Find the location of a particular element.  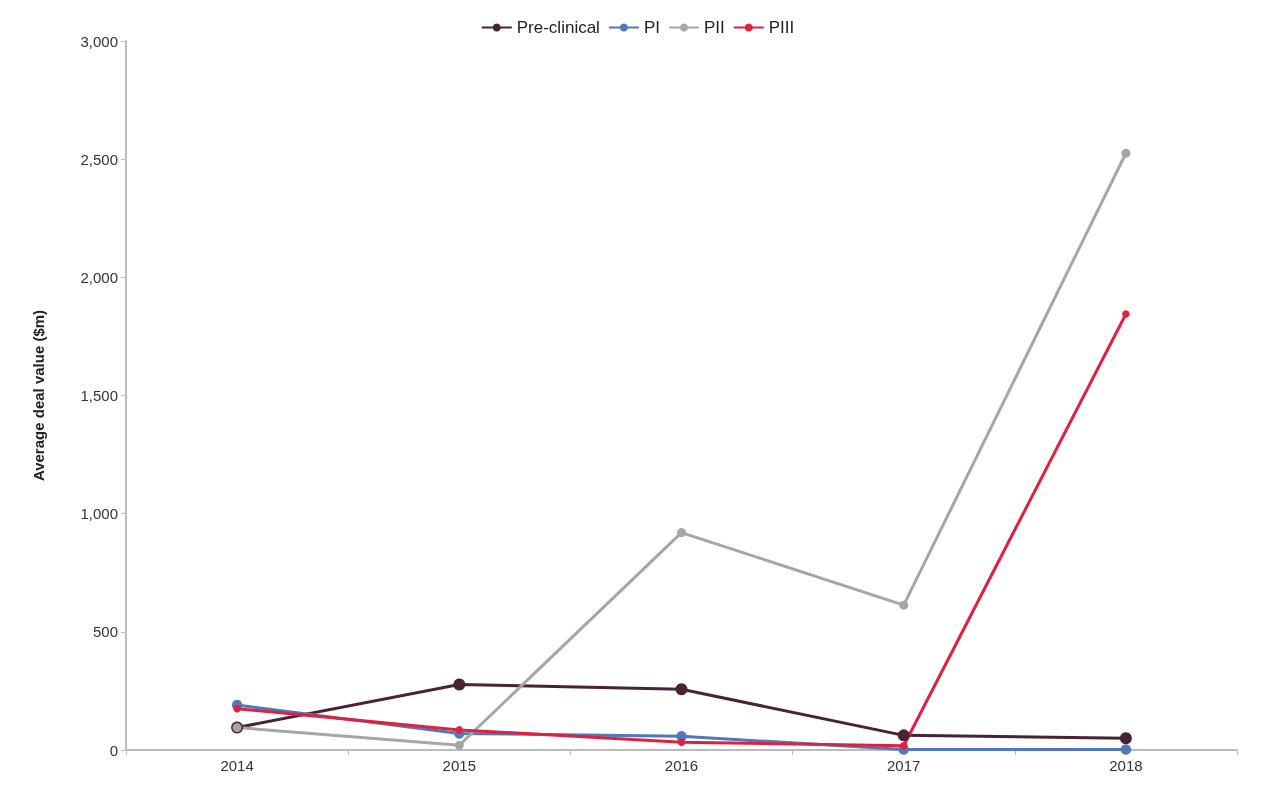

y-tick-label: 2,000 is located at coordinates (99, 277).